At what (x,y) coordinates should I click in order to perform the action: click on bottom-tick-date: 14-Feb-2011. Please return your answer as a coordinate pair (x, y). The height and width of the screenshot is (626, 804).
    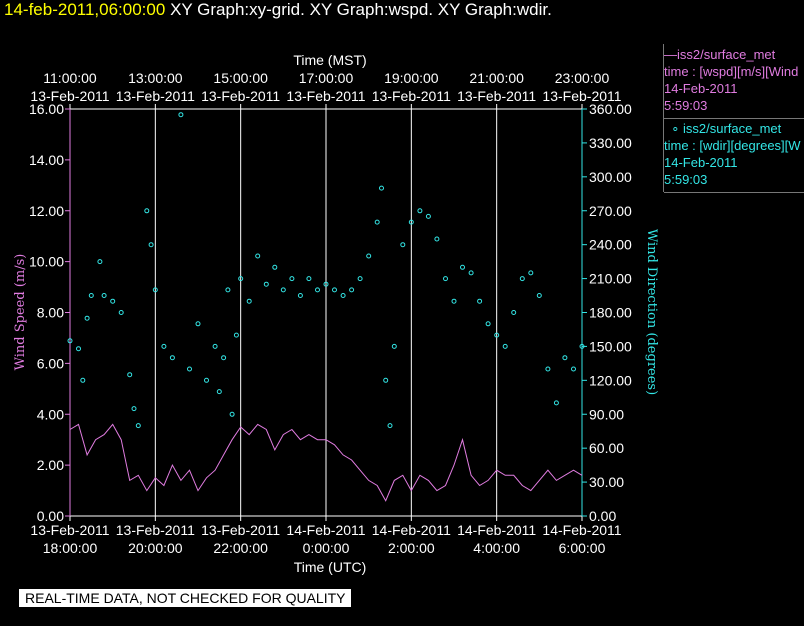
    Looking at the image, I should click on (325, 530).